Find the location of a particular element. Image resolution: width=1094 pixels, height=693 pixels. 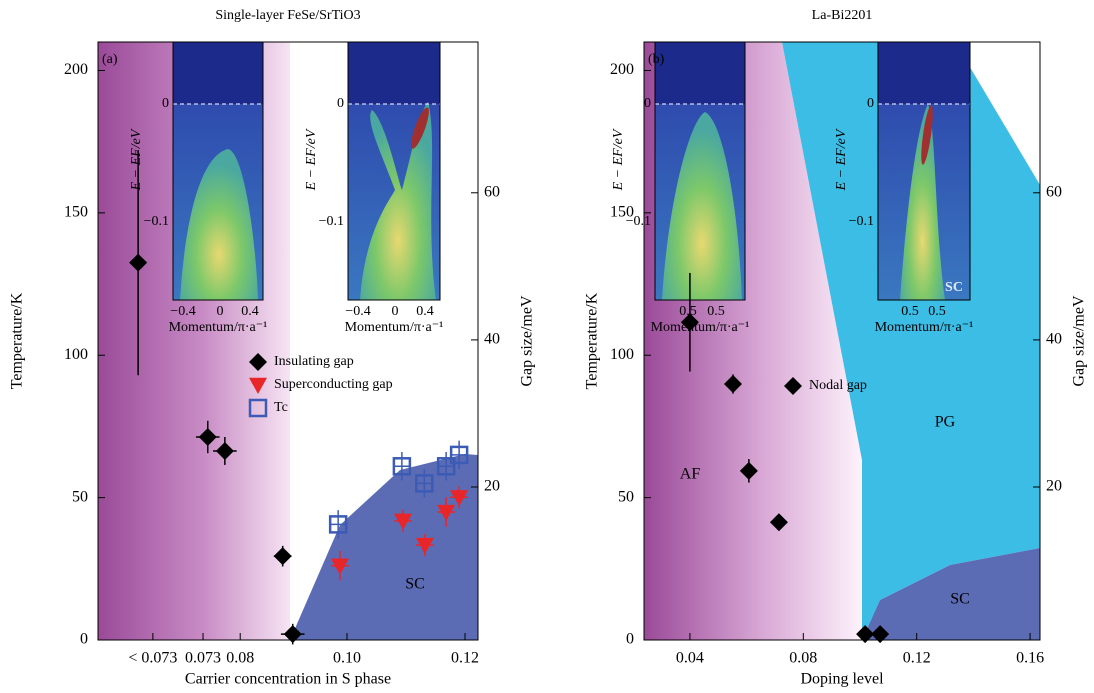

region-label: AF is located at coordinates (690, 474).